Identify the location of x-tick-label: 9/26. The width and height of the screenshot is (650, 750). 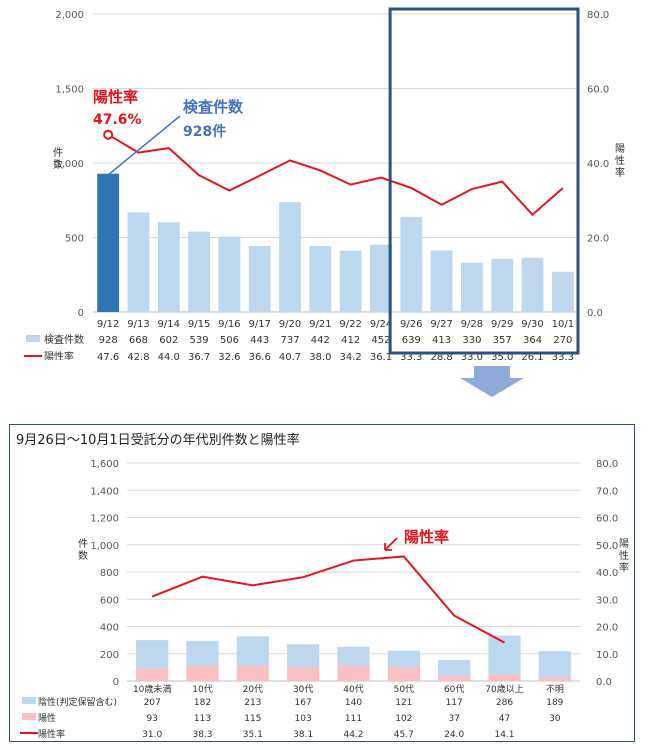
(411, 324).